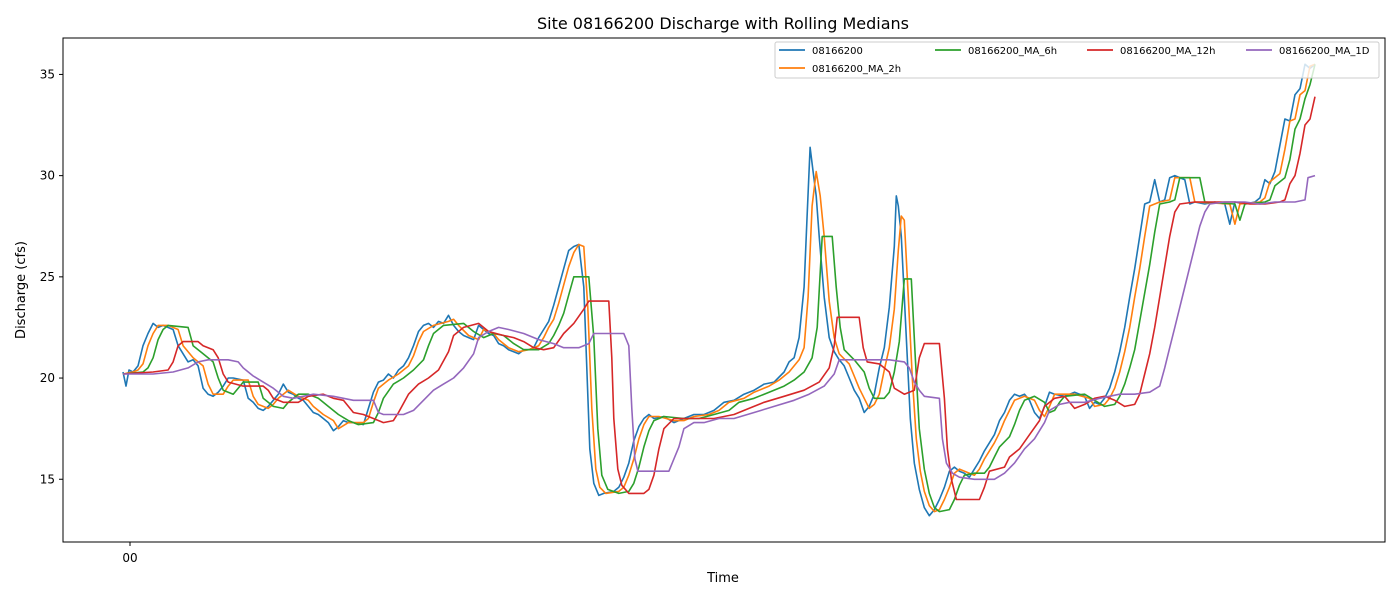 This screenshot has width=1400, height=600. What do you see at coordinates (1012, 51) in the screenshot?
I see `legend-label-2: 08166200_MA_6h` at bounding box center [1012, 51].